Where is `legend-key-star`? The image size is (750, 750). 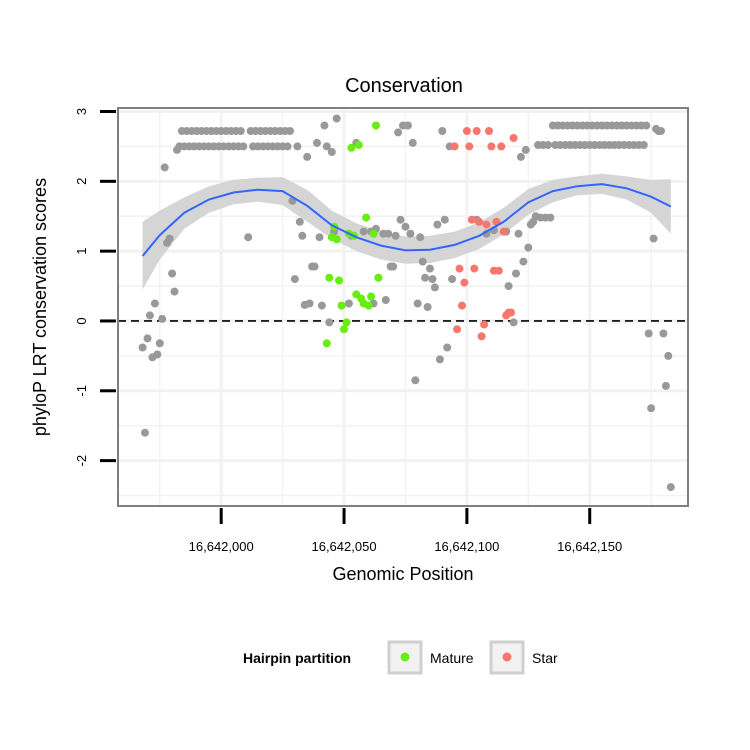
legend-key-star is located at coordinates (507, 657).